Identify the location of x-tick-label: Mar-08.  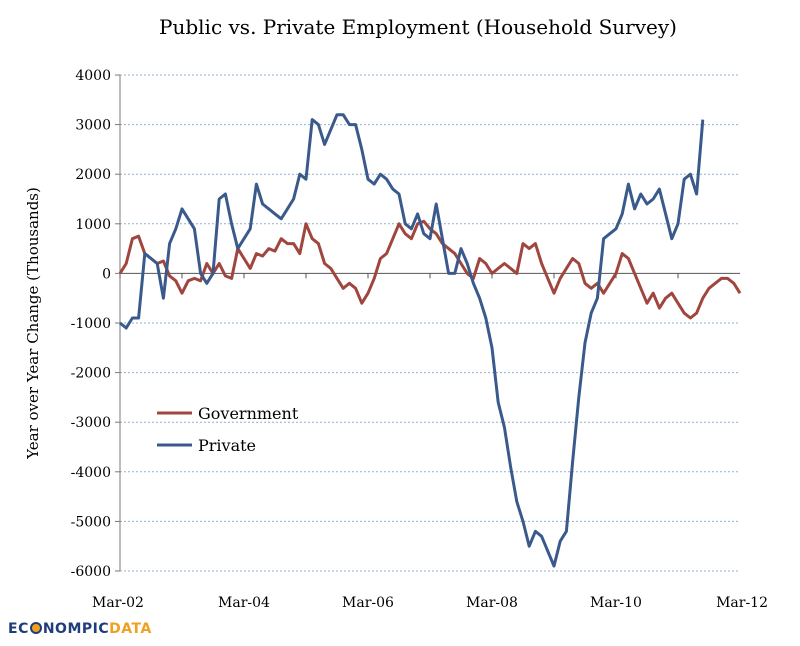
(492, 603).